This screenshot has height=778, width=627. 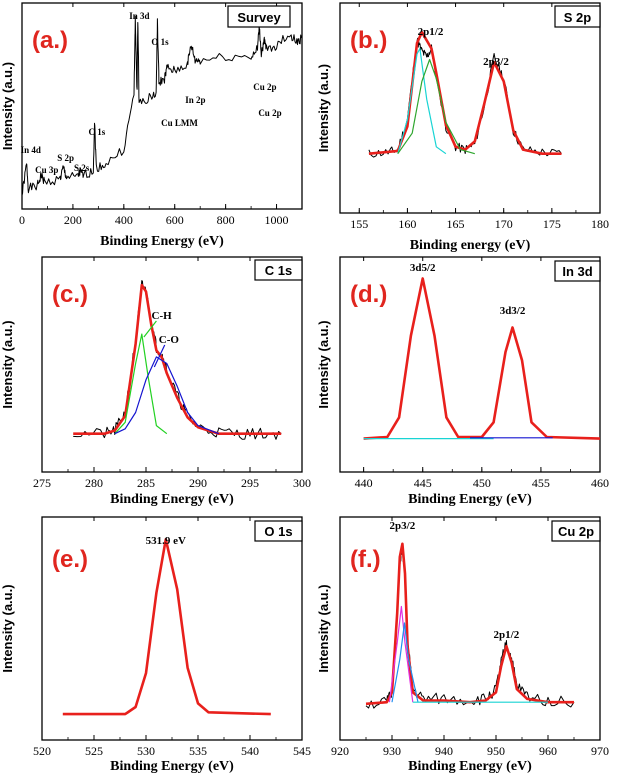 I want to click on x-tick-label: 160, so click(x=407, y=224).